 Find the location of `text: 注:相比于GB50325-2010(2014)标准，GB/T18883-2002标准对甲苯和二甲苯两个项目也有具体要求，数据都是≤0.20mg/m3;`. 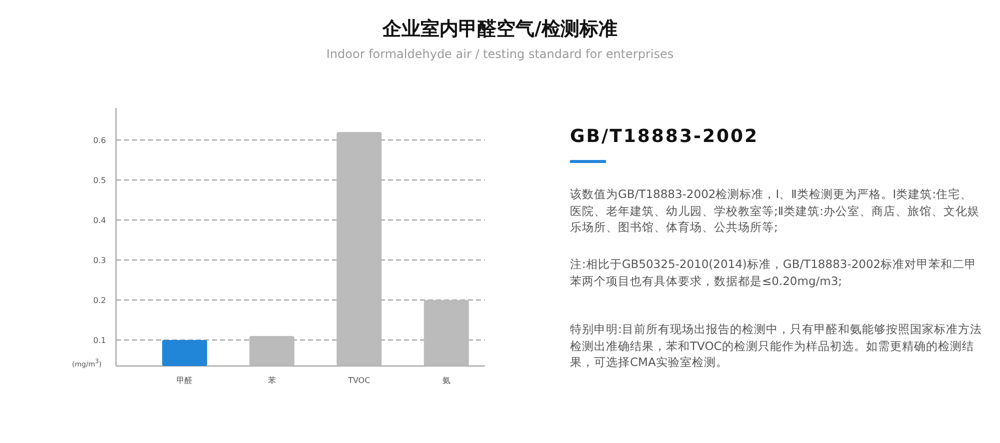

text: 注:相比于GB50325-2010(2014)标准，GB/T18883-2002标准对甲苯和二甲苯两个项目也有具体要求，数据都是≤0.20mg/m3; is located at coordinates (774, 272).